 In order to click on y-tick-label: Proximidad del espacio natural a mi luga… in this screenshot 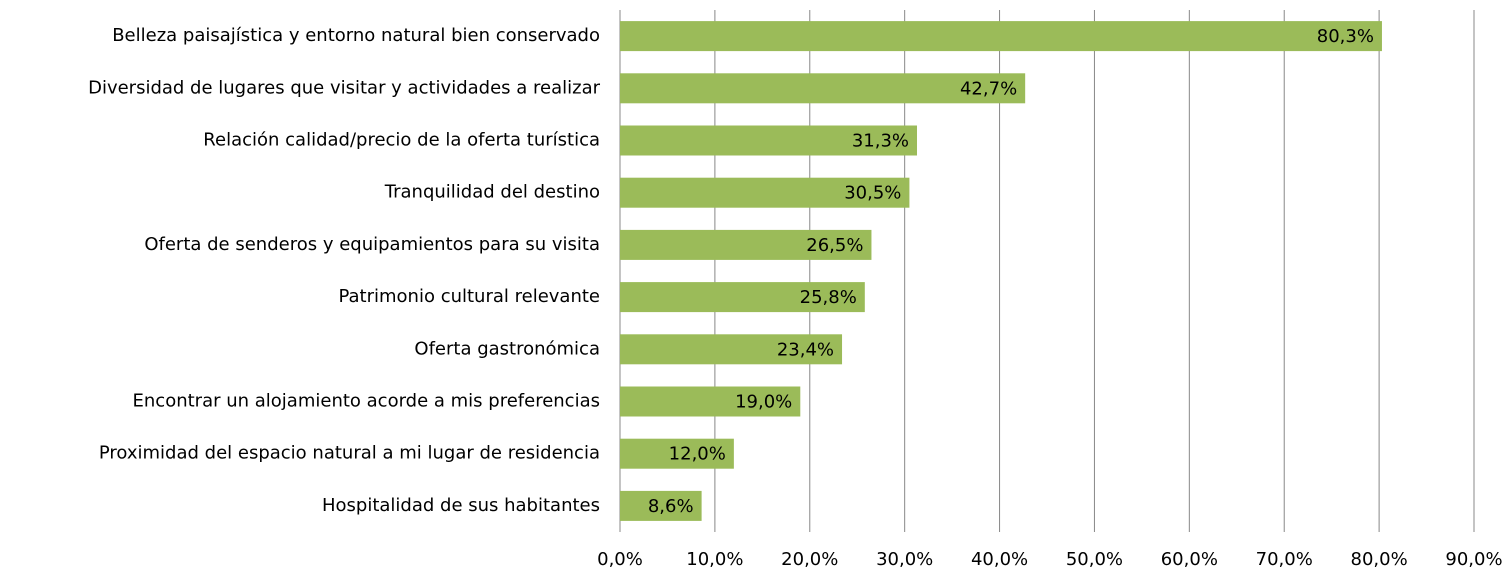, I will do `click(349, 453)`.